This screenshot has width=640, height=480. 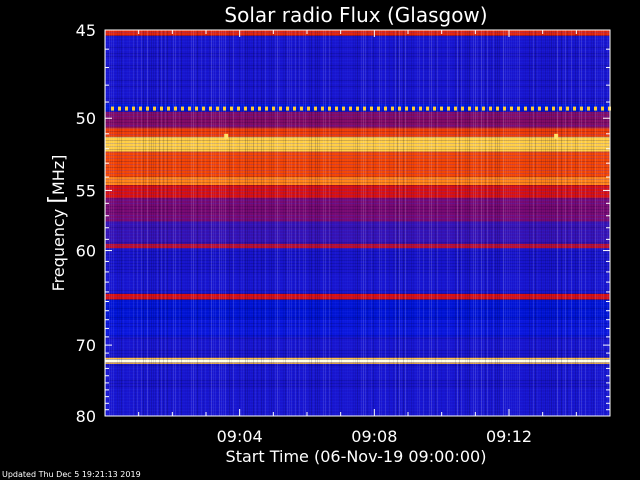 What do you see at coordinates (86, 251) in the screenshot?
I see `y-tick-label: 60` at bounding box center [86, 251].